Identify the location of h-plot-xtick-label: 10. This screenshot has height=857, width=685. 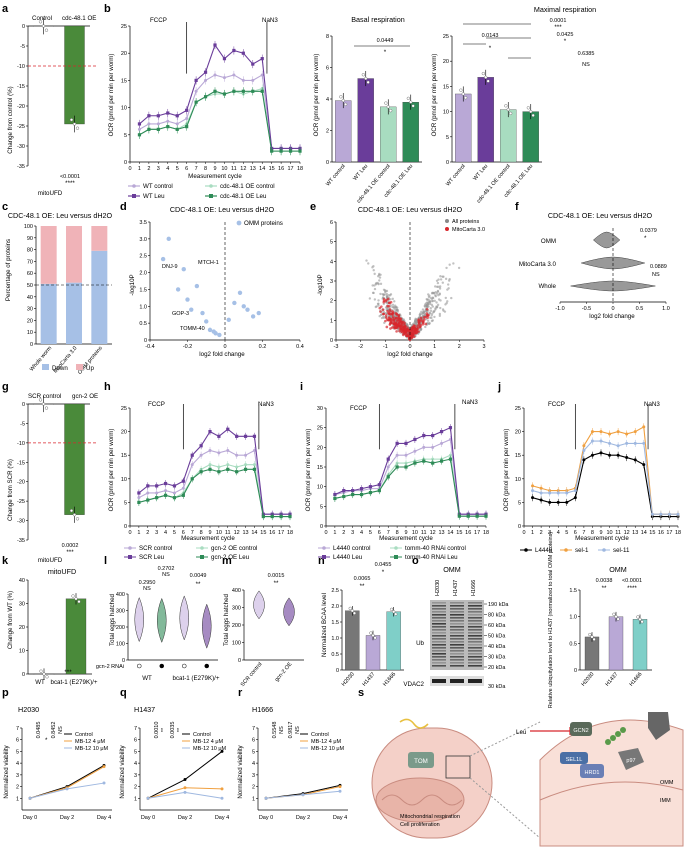
(219, 533).